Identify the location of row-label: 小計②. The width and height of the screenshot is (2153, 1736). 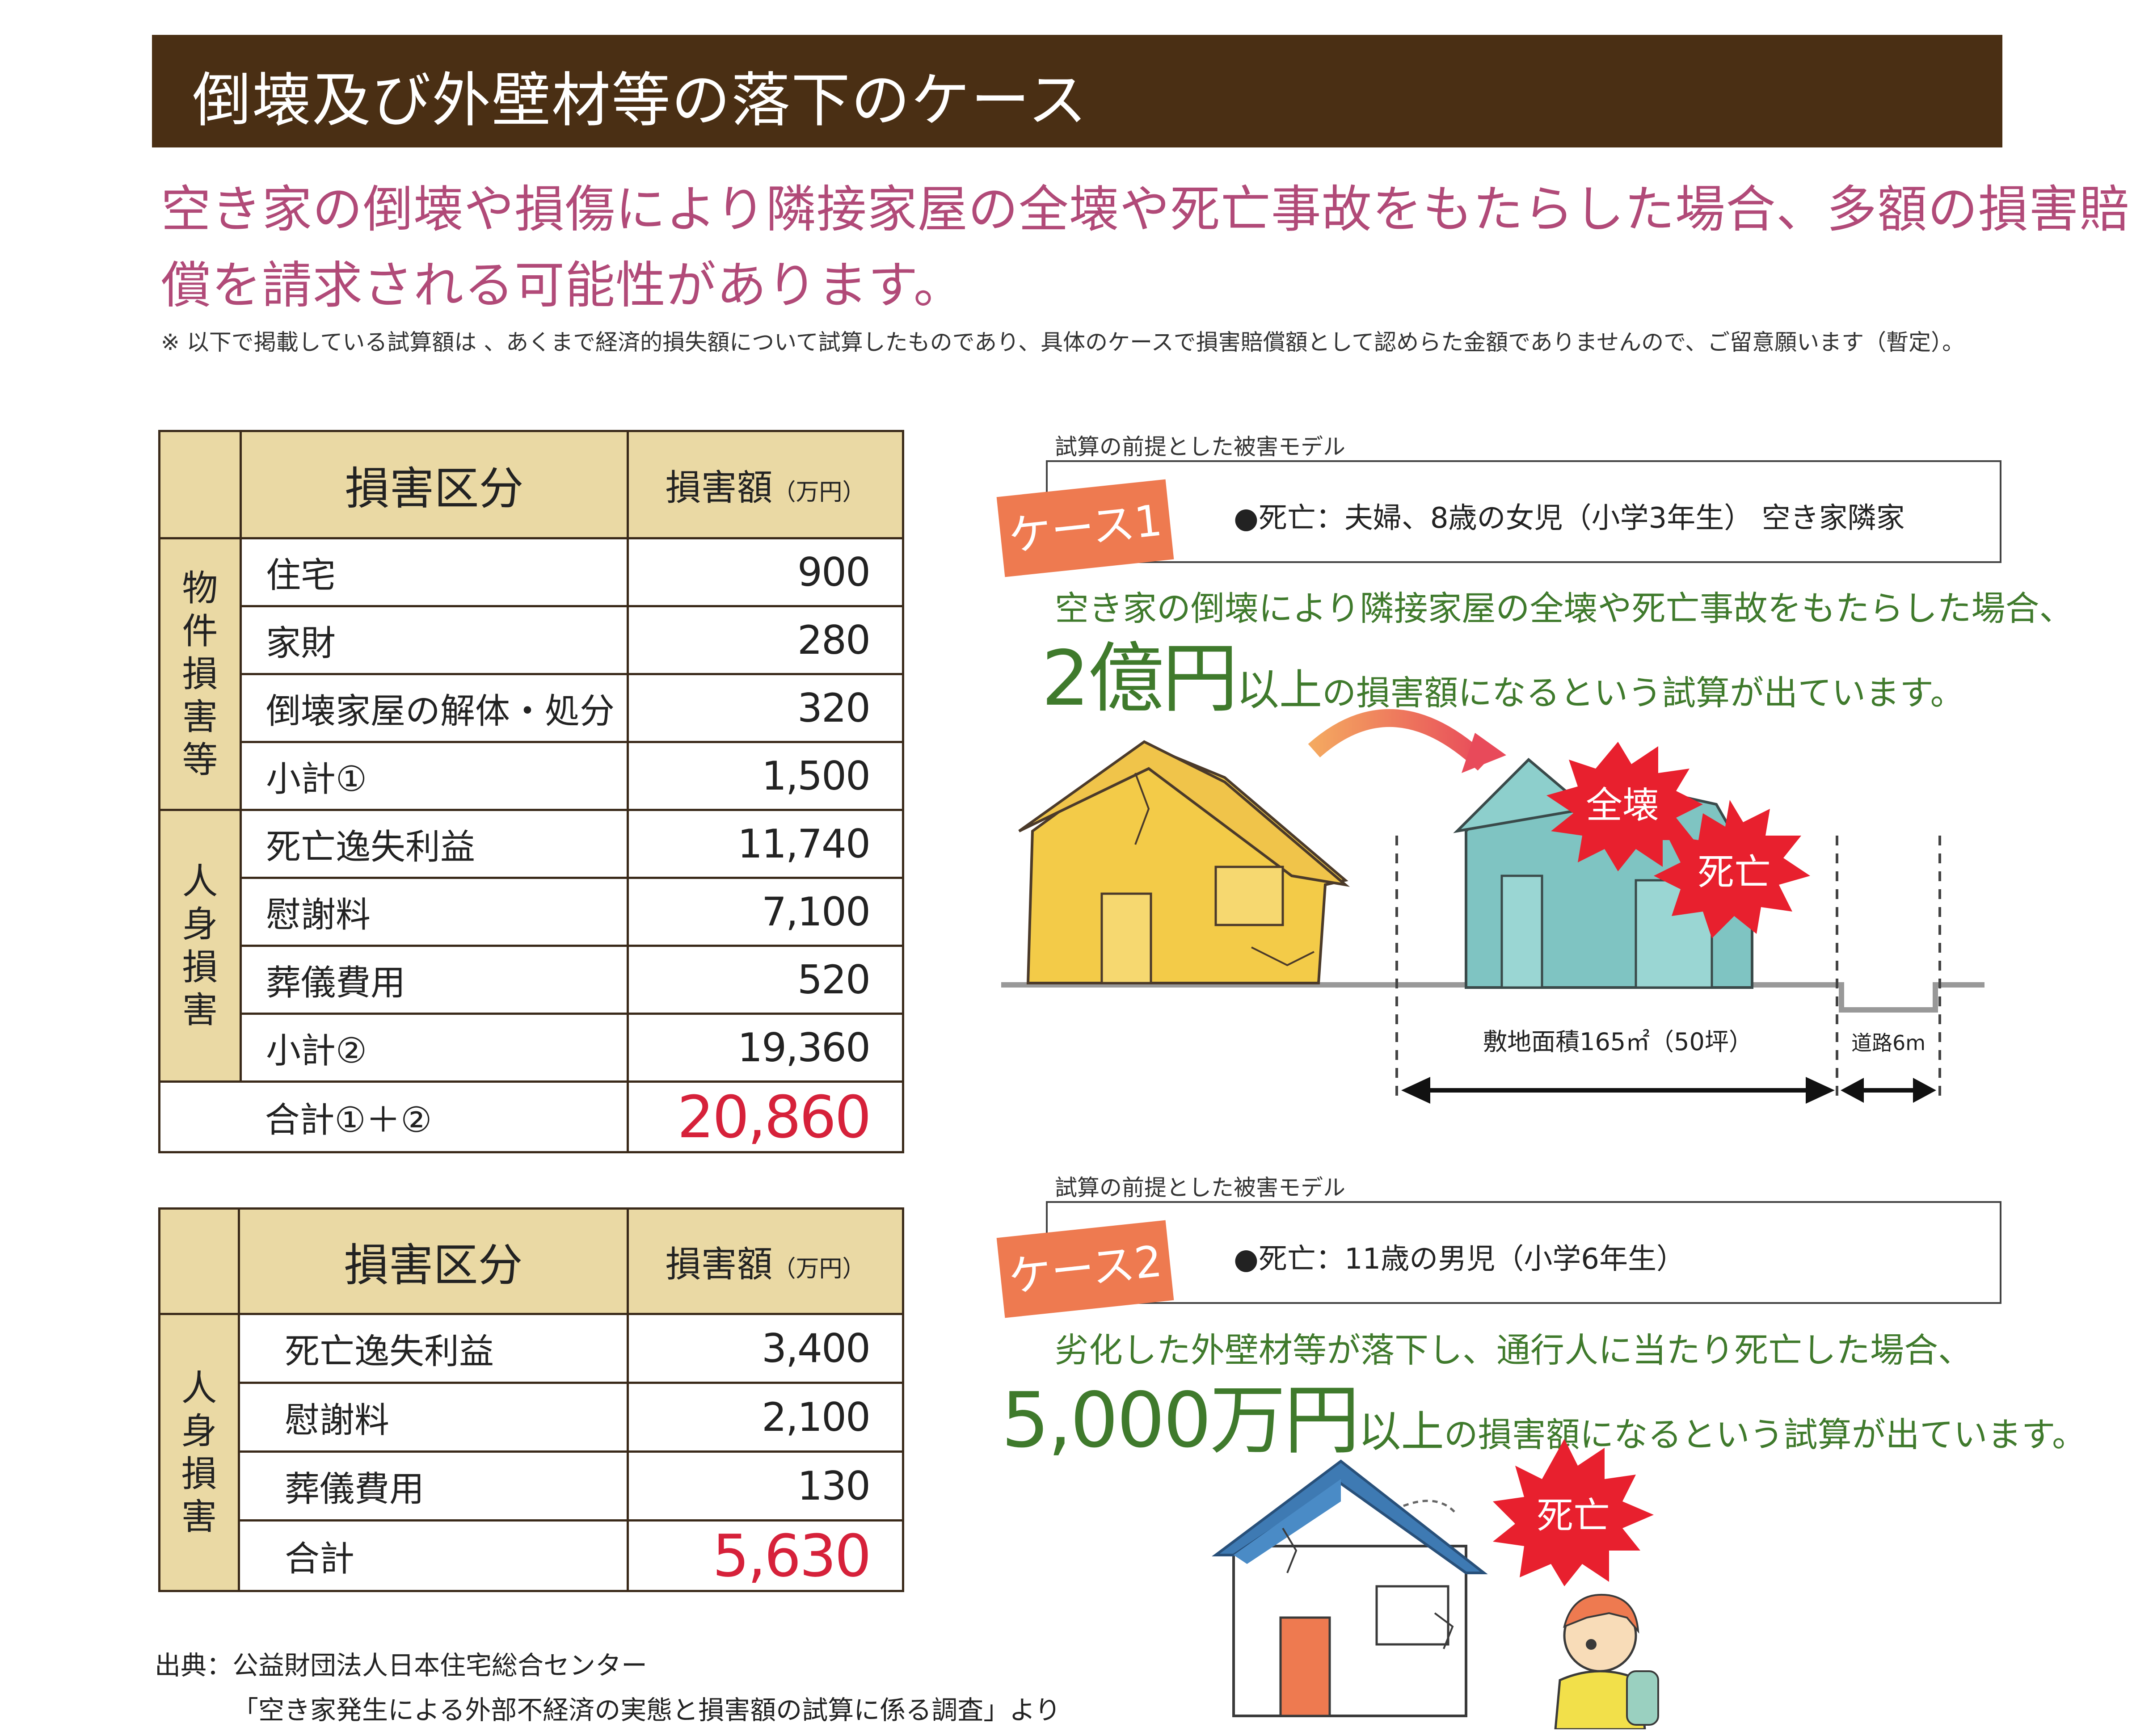
(435, 1048).